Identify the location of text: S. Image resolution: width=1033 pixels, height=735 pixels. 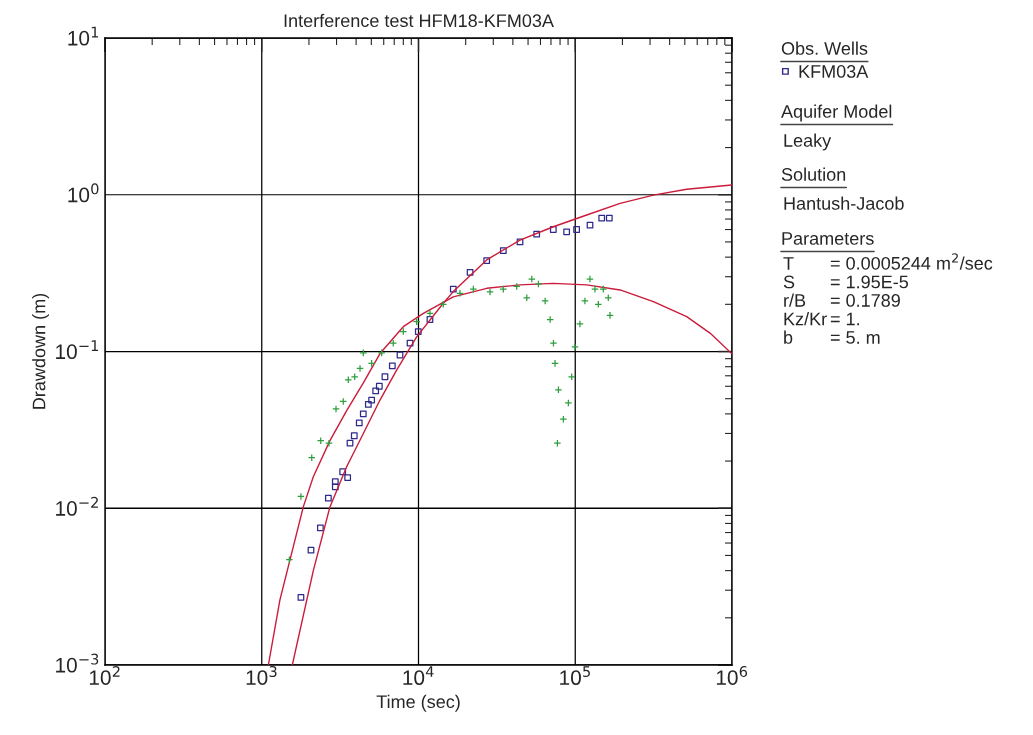
(789, 282).